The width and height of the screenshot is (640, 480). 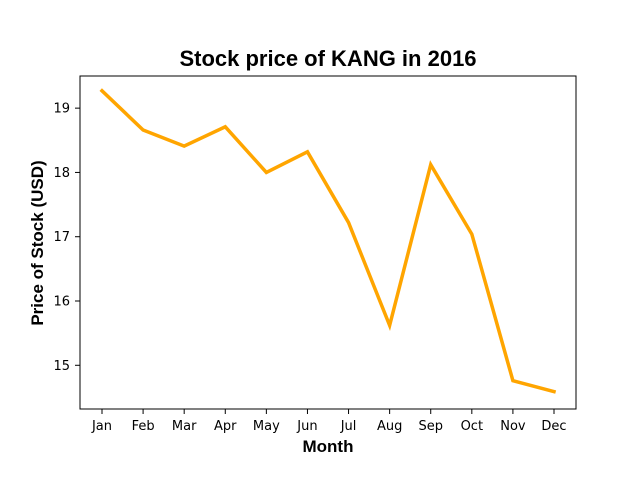 What do you see at coordinates (472, 426) in the screenshot?
I see `x-tick-label: Oct` at bounding box center [472, 426].